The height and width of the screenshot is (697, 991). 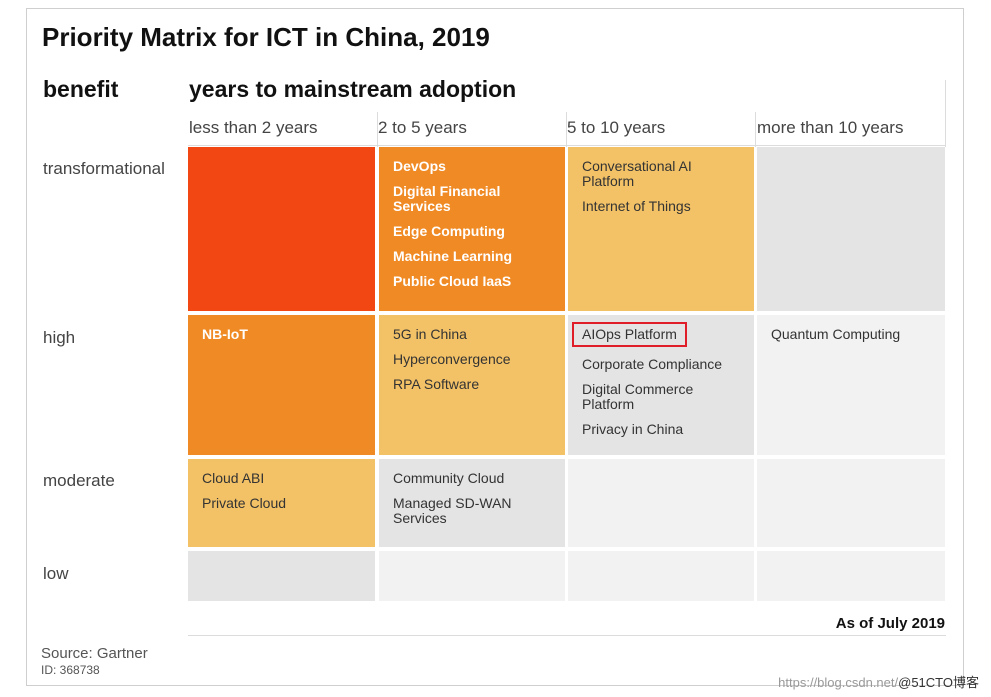 I want to click on tech-machine-learning: Machine Learning, so click(x=453, y=256).